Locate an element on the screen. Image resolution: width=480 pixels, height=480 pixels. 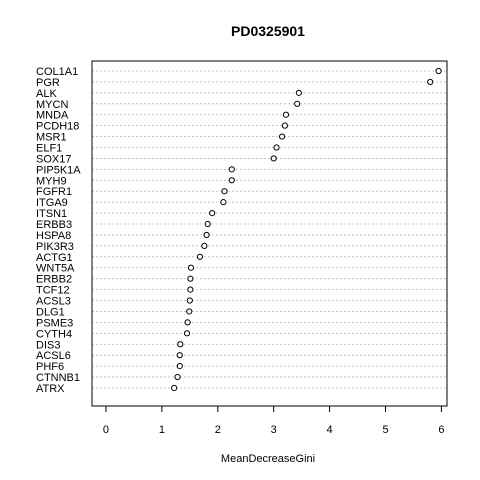
category-label: FGFR1 is located at coordinates (54, 192).